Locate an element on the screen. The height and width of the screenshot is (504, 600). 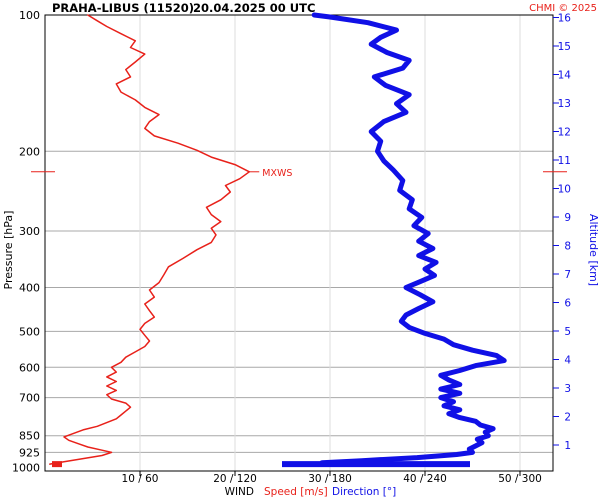
pressure-axis: 100 200 300 400 500 600 700 850 925 1000 is located at coordinates (26, 242).